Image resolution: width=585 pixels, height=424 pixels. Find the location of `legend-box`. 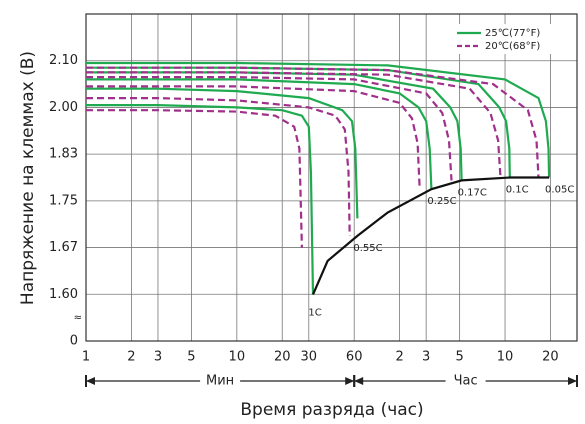

legend-box is located at coordinates (512, 39).